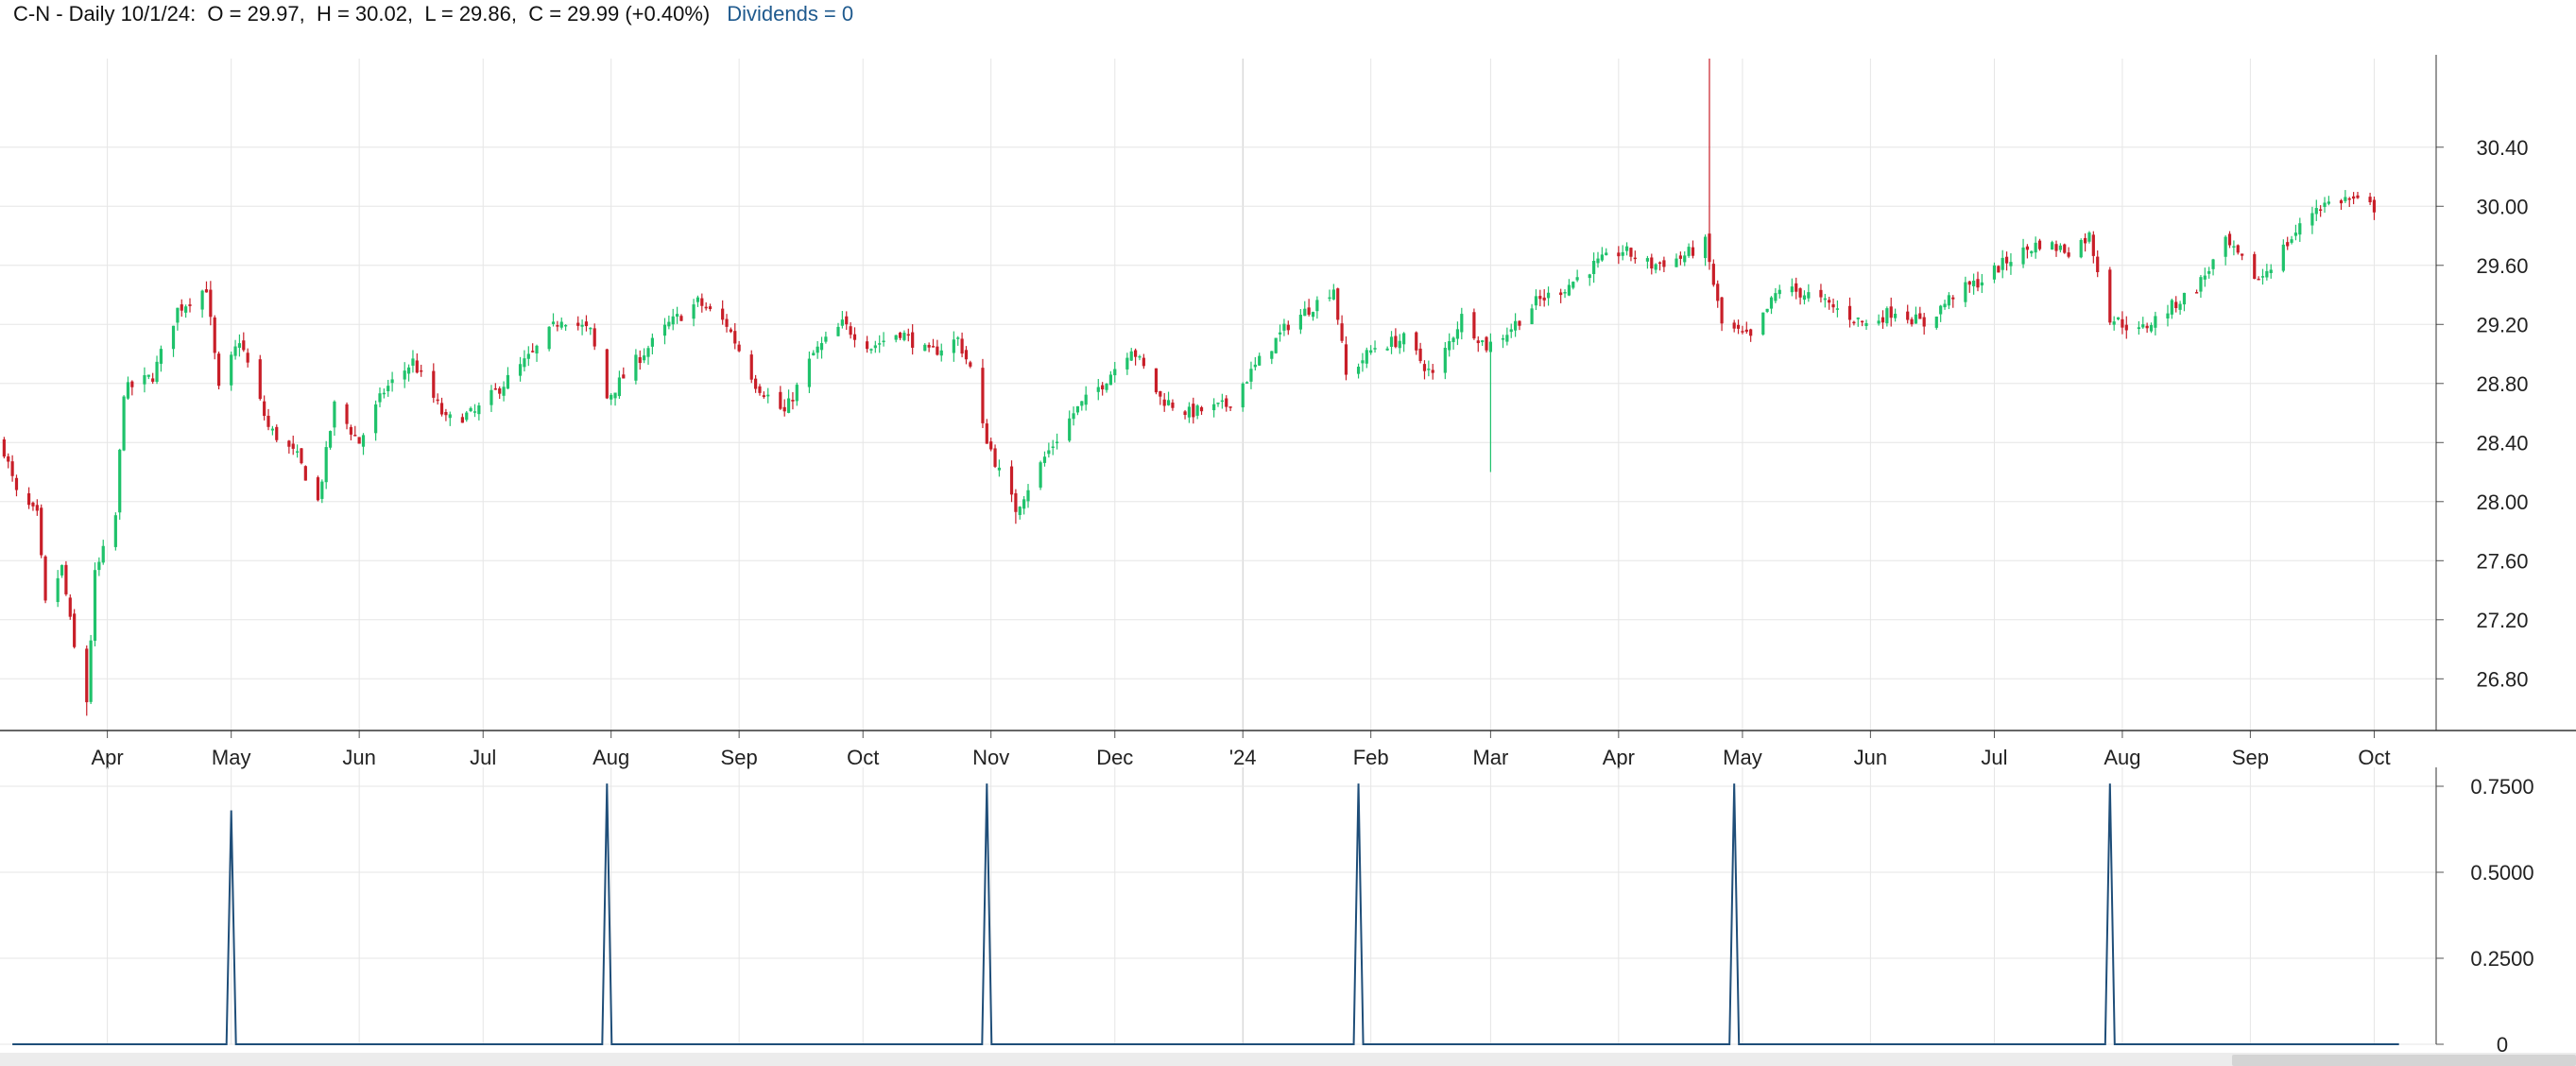 The width and height of the screenshot is (2576, 1066). What do you see at coordinates (1288, 1060) in the screenshot?
I see `horizontal-scrollbar` at bounding box center [1288, 1060].